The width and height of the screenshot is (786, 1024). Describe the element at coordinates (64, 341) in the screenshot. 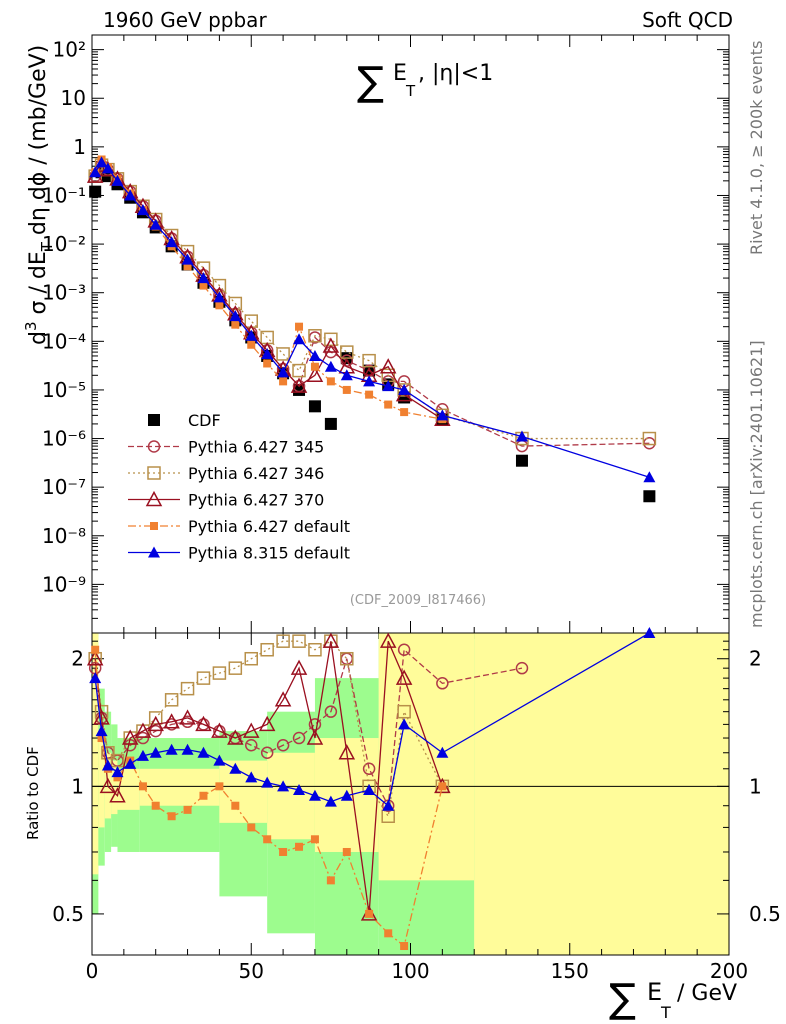

I see `y-tick-label: 10⁻⁴` at that location.